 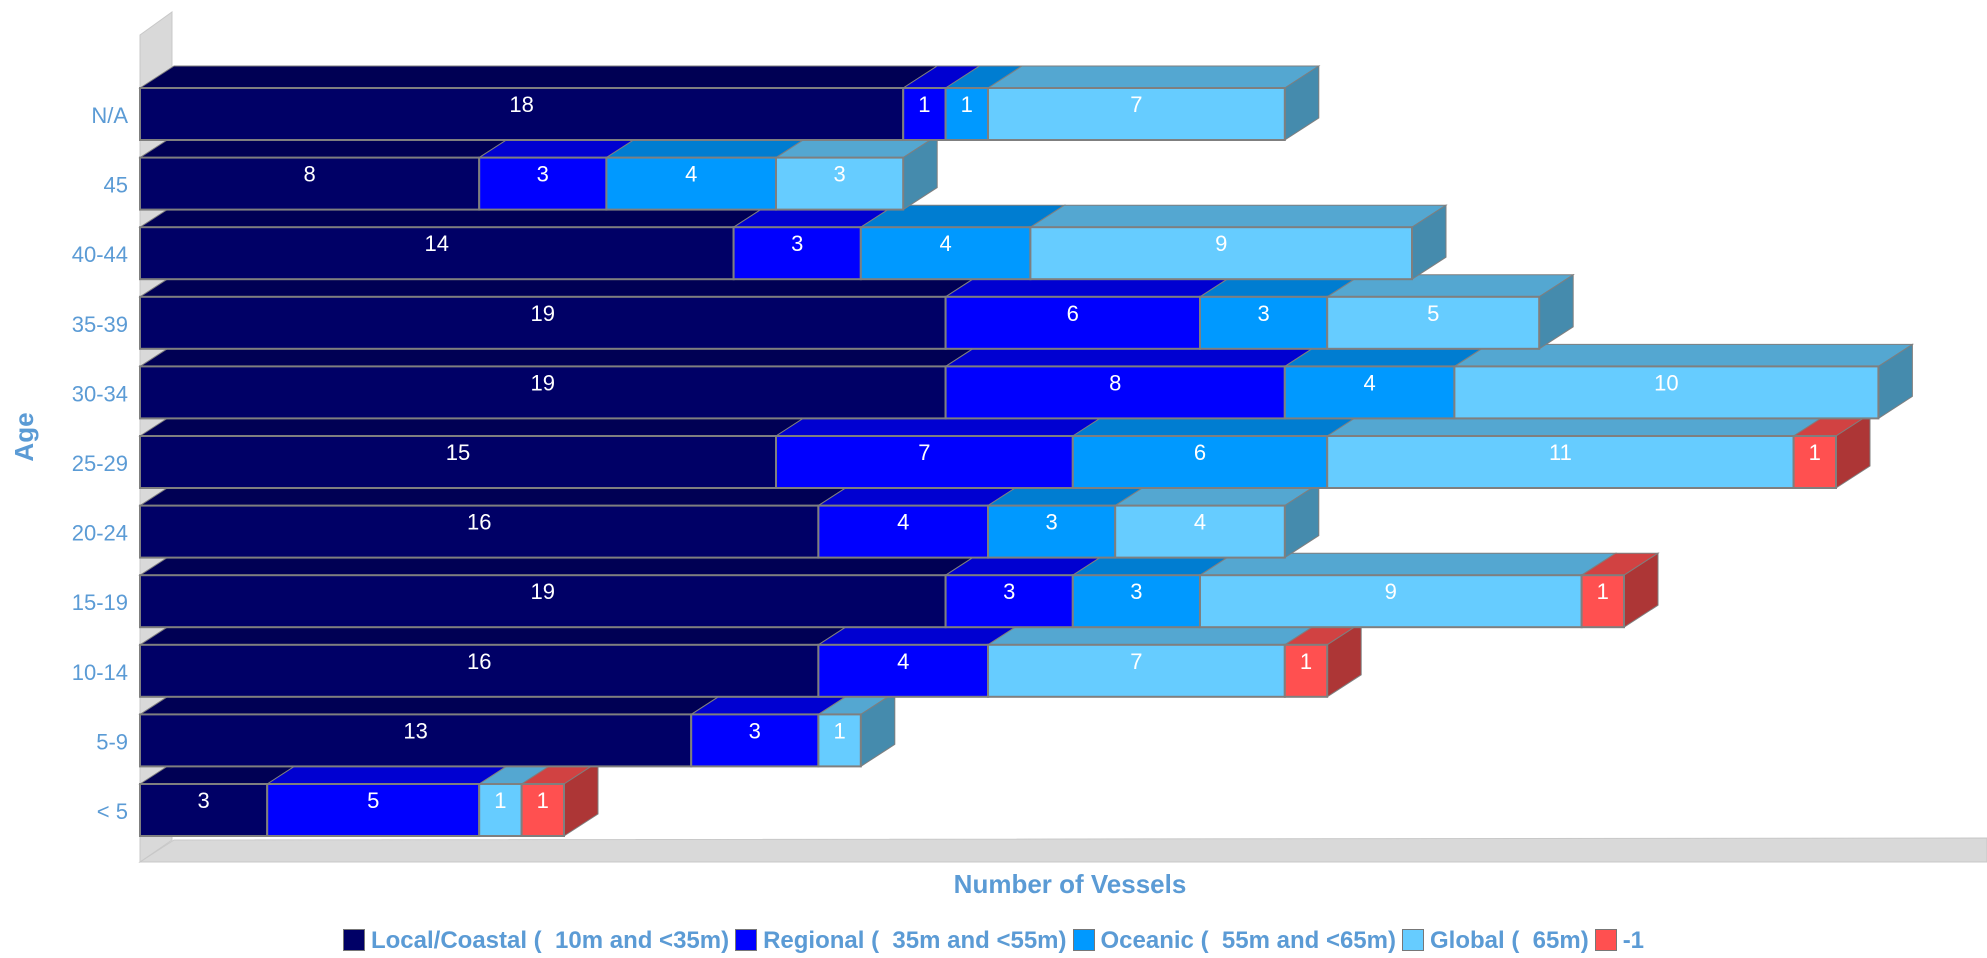 What do you see at coordinates (521, 104) in the screenshot?
I see `data-label: 18` at bounding box center [521, 104].